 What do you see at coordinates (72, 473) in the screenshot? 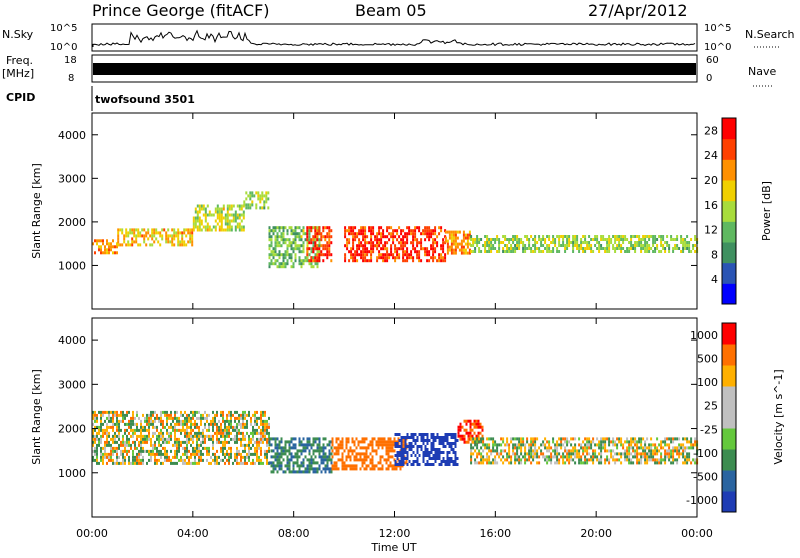
I see `y-tick-label: 1000` at bounding box center [72, 473].